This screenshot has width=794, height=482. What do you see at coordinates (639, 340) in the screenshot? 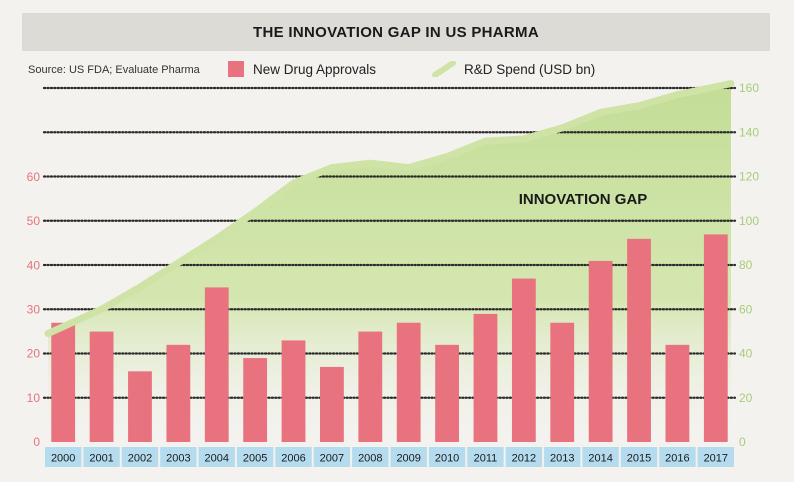
I see `bar-2015` at bounding box center [639, 340].